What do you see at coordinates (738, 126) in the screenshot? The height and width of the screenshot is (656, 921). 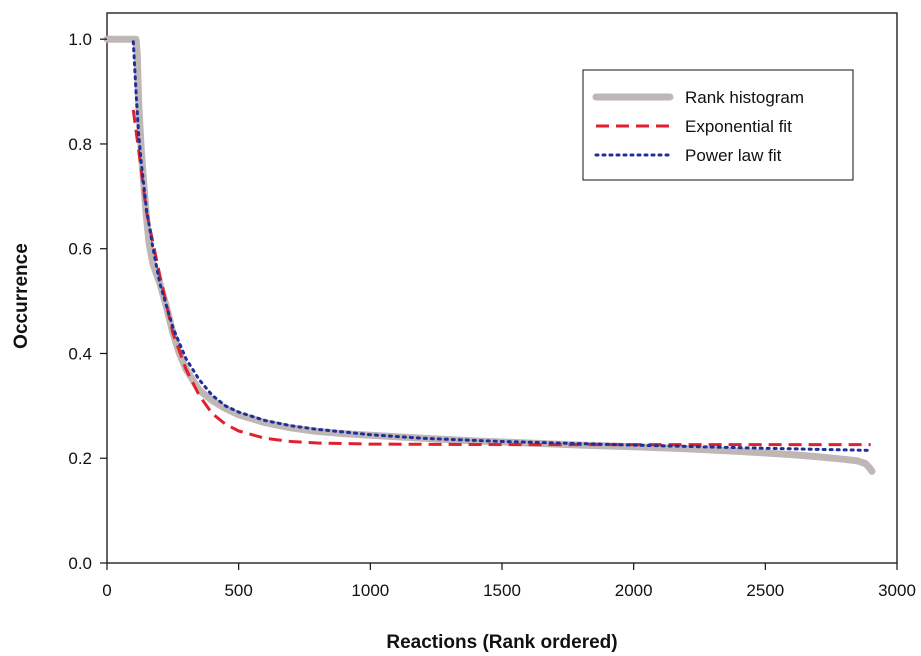 I see `legend-label-exponential-fit: Exponential fit` at bounding box center [738, 126].